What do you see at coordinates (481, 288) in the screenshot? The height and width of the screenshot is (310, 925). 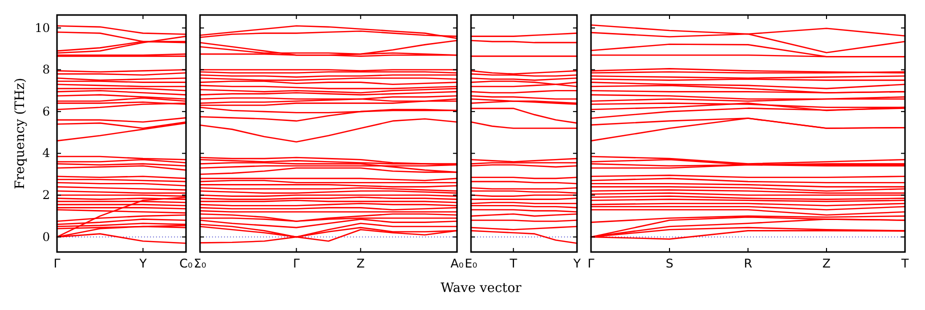 I see `x-axis-title: Wave vector` at bounding box center [481, 288].